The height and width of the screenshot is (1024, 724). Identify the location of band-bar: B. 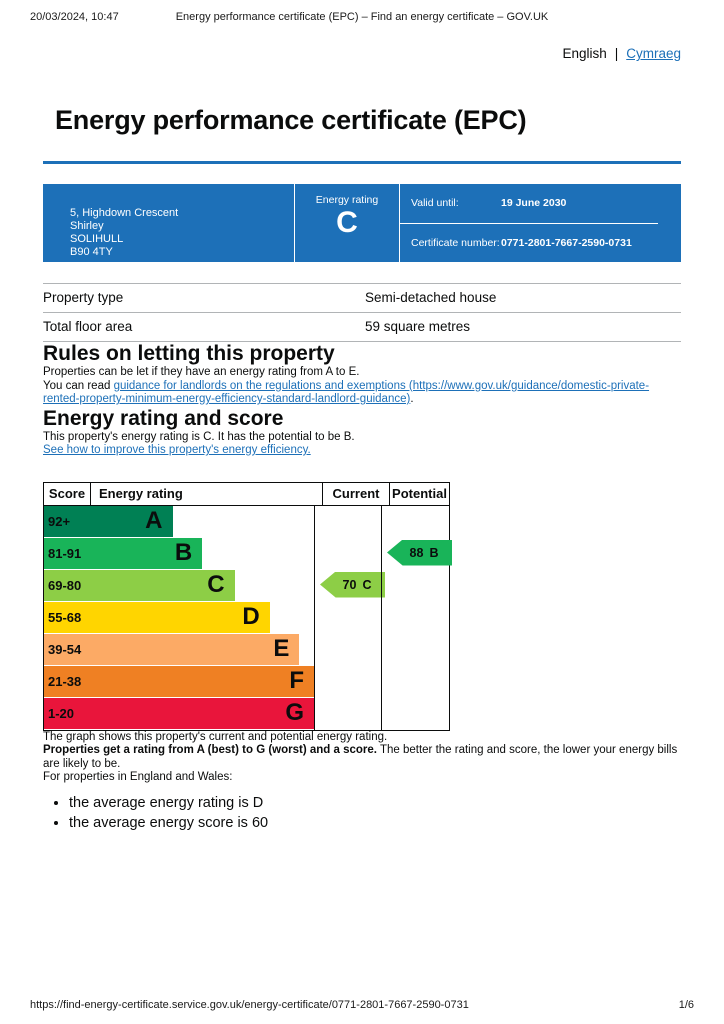
(149, 553).